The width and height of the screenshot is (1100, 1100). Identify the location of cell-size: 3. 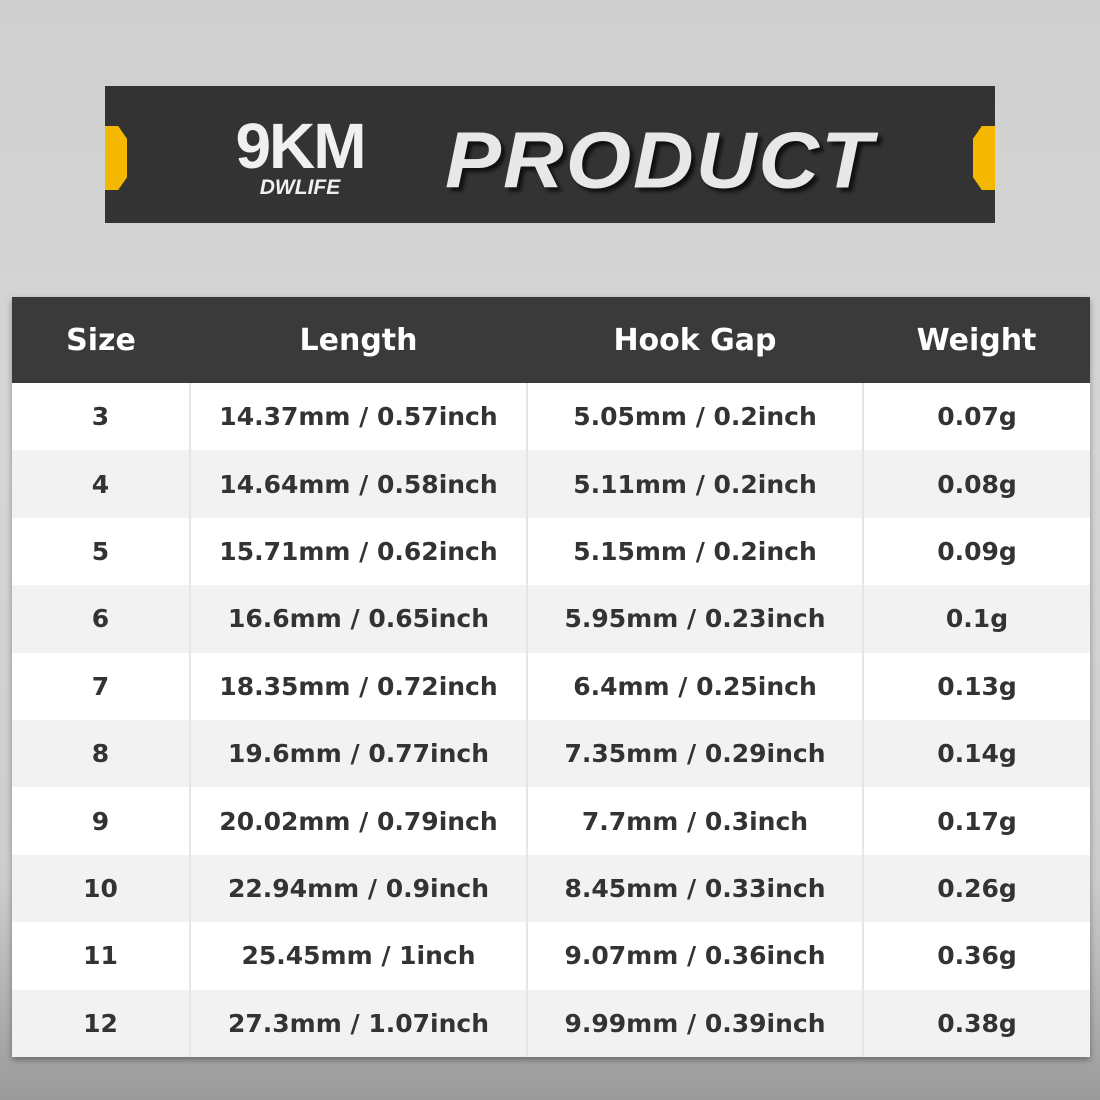
(101, 417).